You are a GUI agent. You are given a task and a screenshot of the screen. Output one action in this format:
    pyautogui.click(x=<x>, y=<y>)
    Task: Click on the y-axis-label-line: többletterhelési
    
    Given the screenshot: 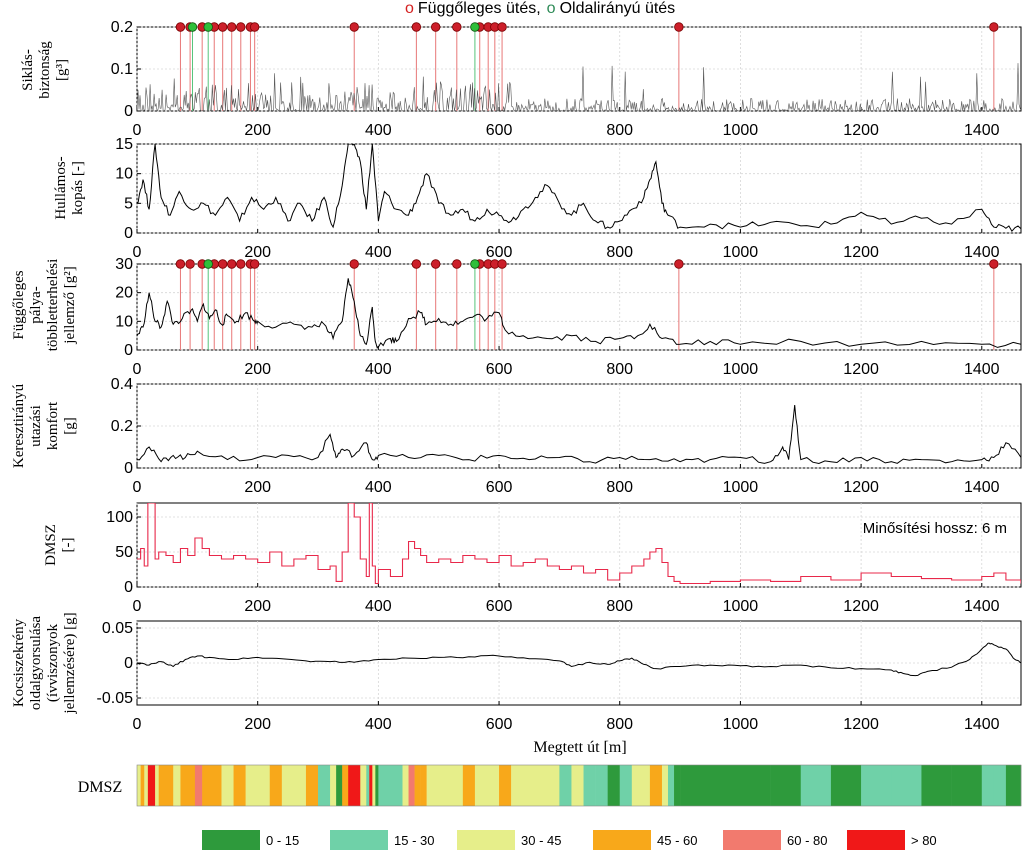 What is the action you would take?
    pyautogui.click(x=53, y=305)
    